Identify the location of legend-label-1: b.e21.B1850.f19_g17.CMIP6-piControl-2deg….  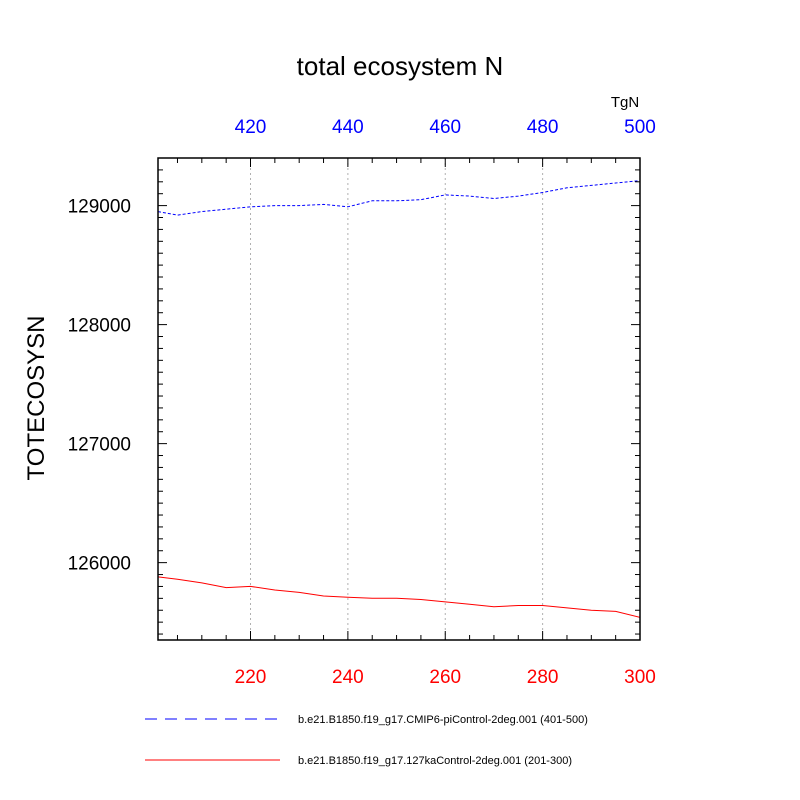
(443, 720).